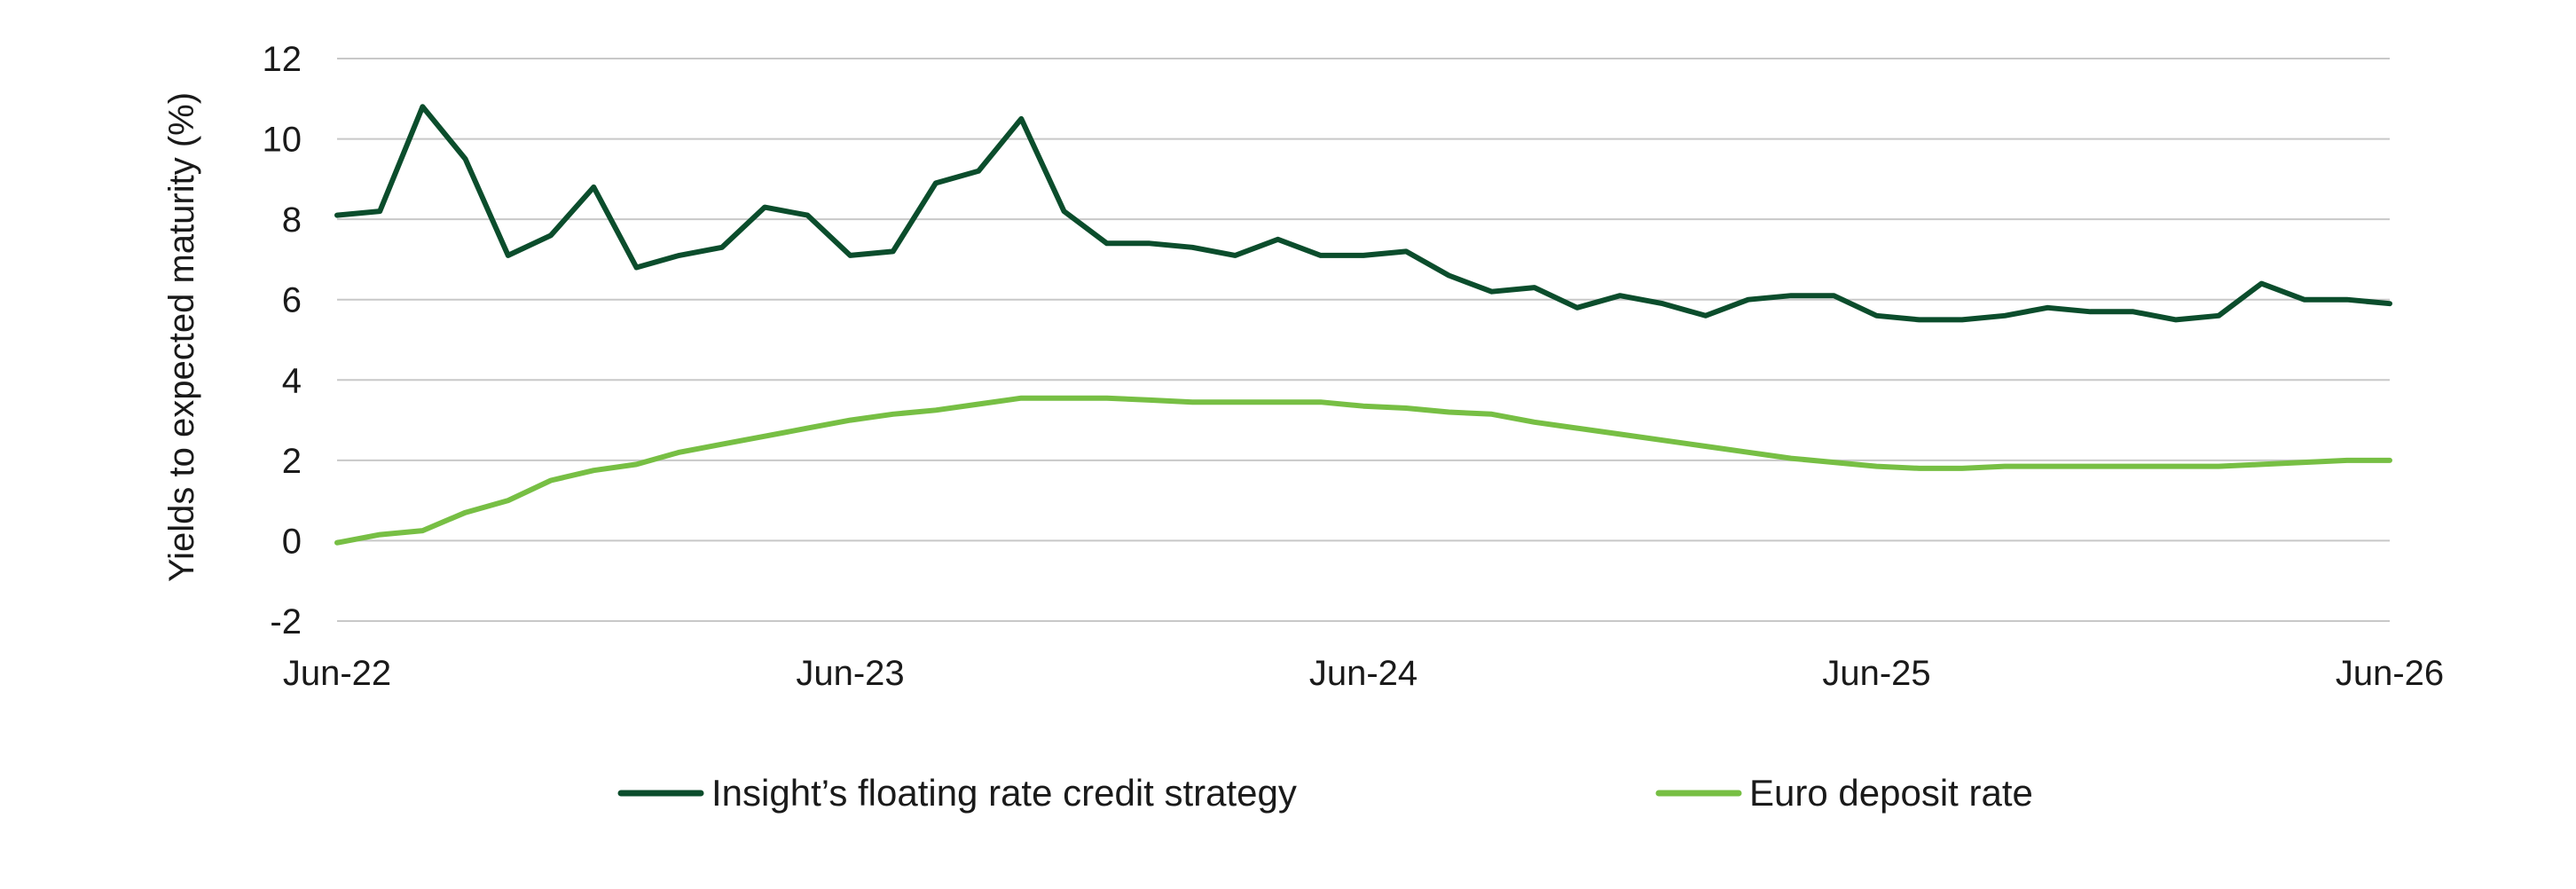 This screenshot has height=889, width=2576. What do you see at coordinates (282, 340) in the screenshot?
I see `y-axis-ticks: 12 10 8 6 4 2 0 -2` at bounding box center [282, 340].